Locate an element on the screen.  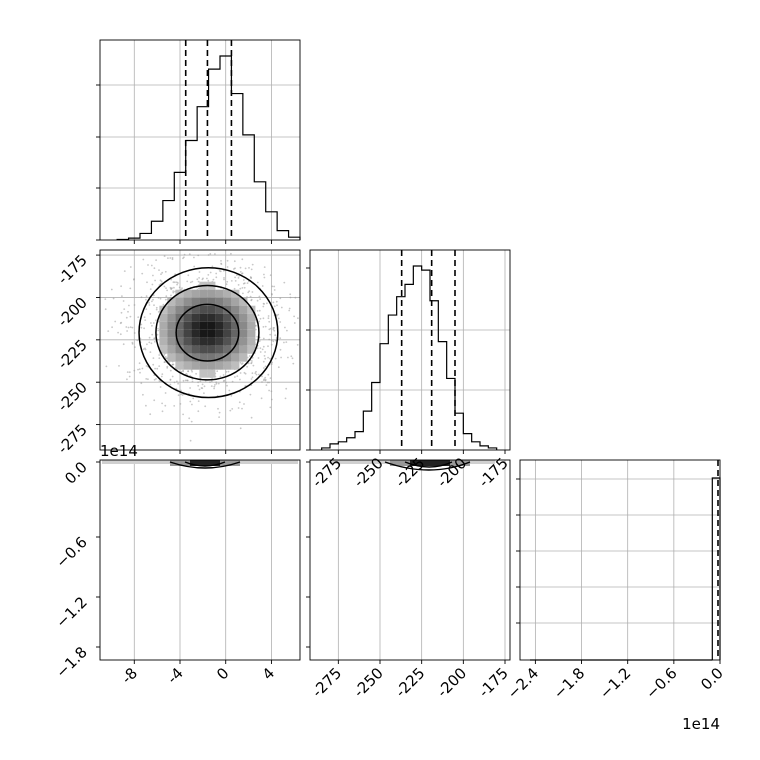
density-core is located at coordinates (430, 463).